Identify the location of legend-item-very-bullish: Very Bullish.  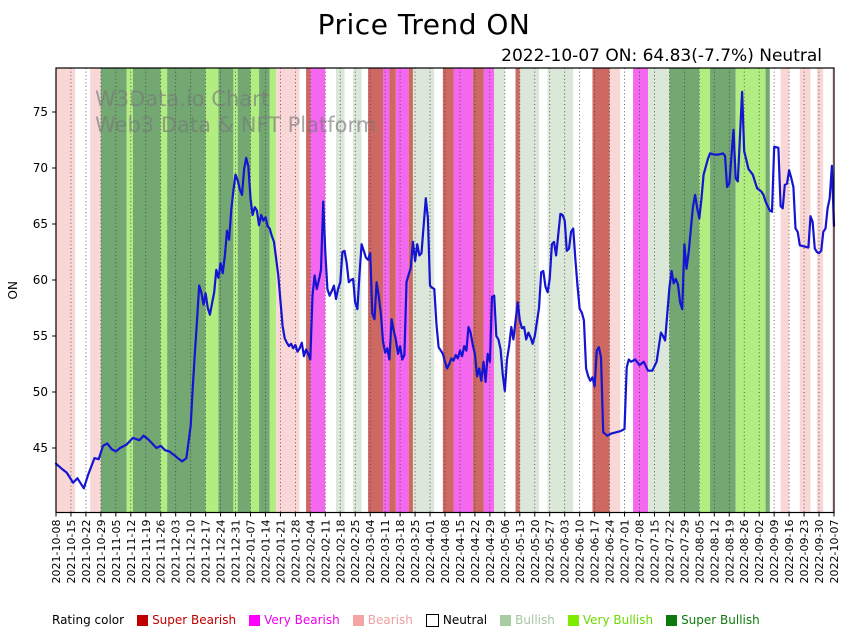
(610, 620).